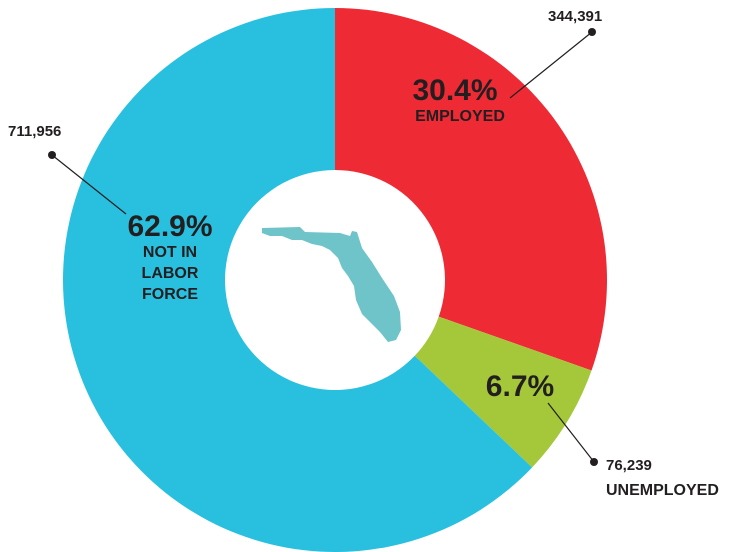  Describe the element at coordinates (460, 116) in the screenshot. I see `category-label: EMPLOYED` at that location.